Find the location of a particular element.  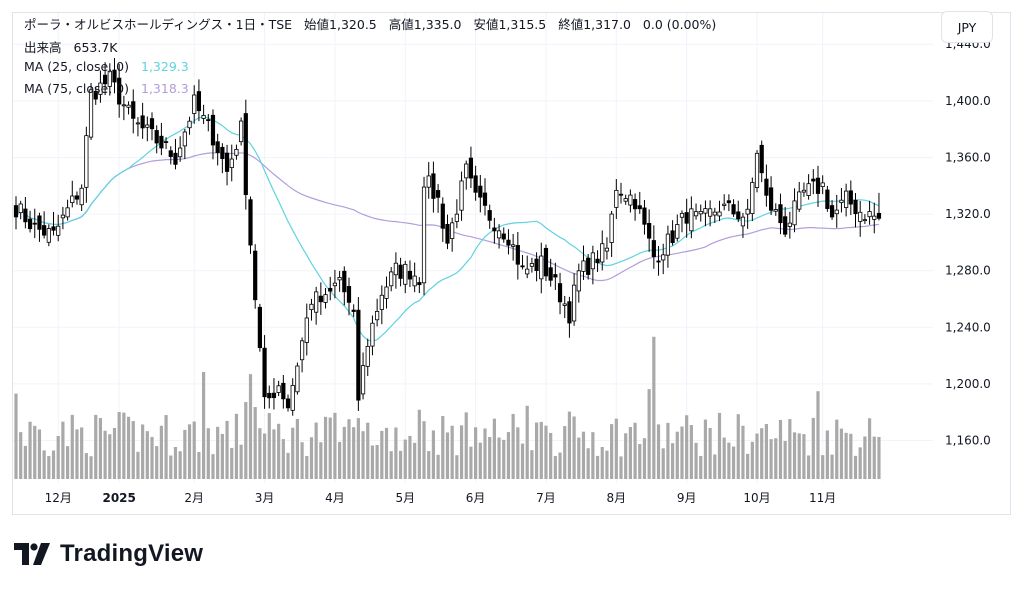

time-tick-label: 10月 is located at coordinates (756, 498).